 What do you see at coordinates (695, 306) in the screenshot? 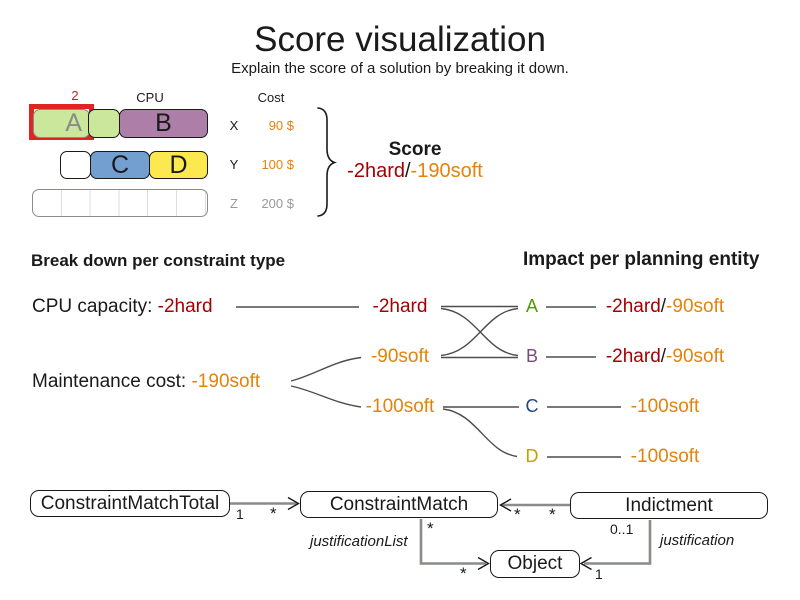
I see `impact-a-soft: -90soft` at bounding box center [695, 306].